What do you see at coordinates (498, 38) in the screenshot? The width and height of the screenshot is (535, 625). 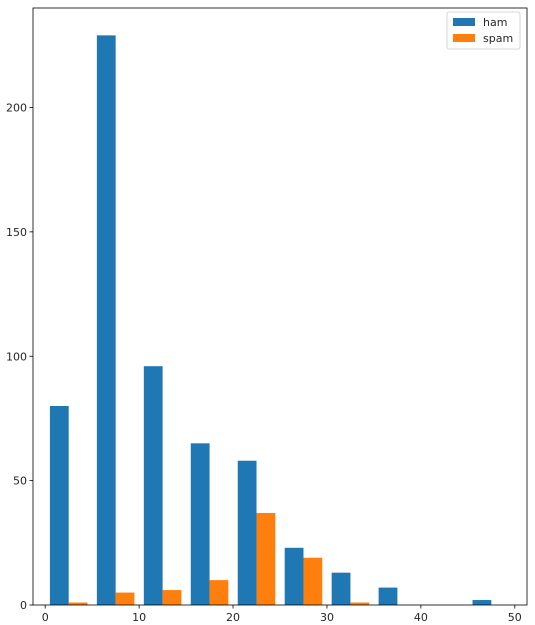 I see `legend-label-spam: spam` at bounding box center [498, 38].